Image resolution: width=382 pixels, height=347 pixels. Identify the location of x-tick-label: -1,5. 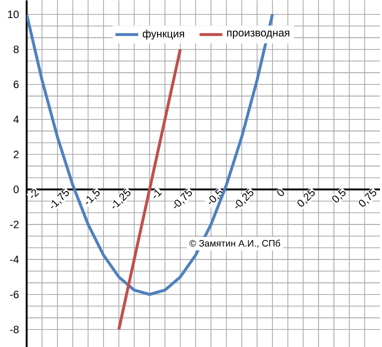
(93, 196).